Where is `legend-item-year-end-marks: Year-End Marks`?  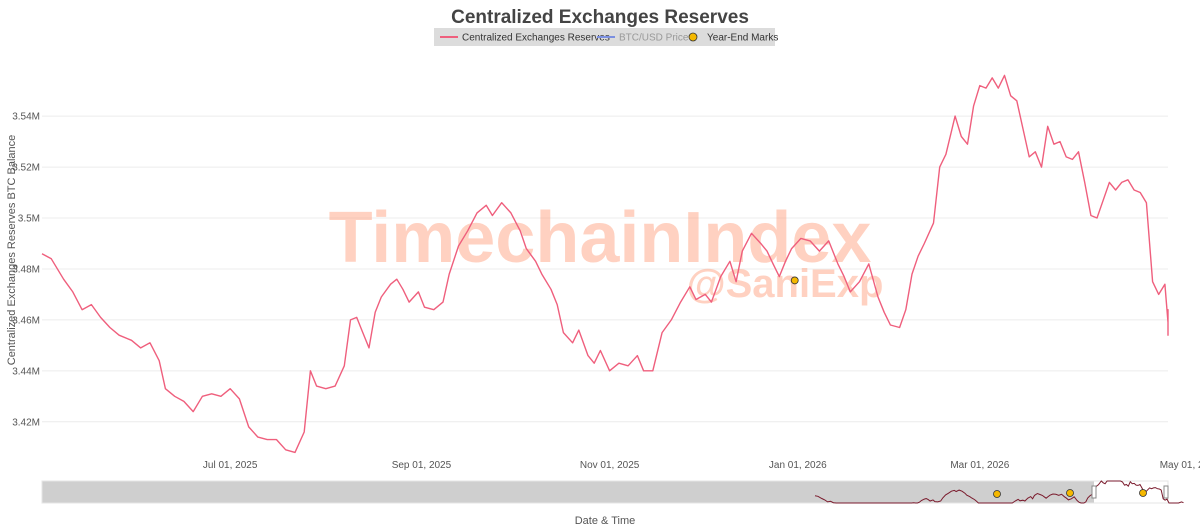
legend-item-year-end-marks: Year-End Marks is located at coordinates (733, 38).